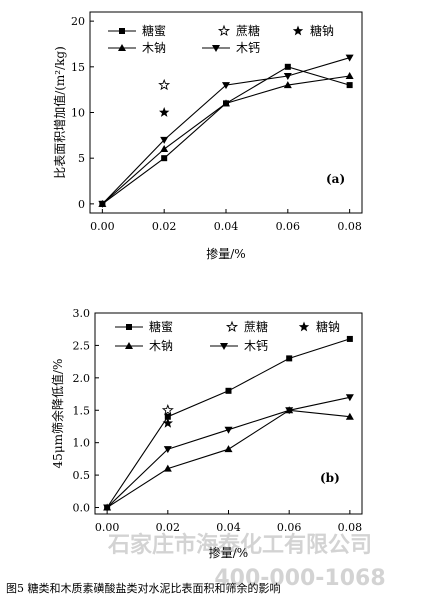 The height and width of the screenshot is (602, 426). Describe the element at coordinates (168, 527) in the screenshot. I see `x-tick-label: 0.02` at that location.